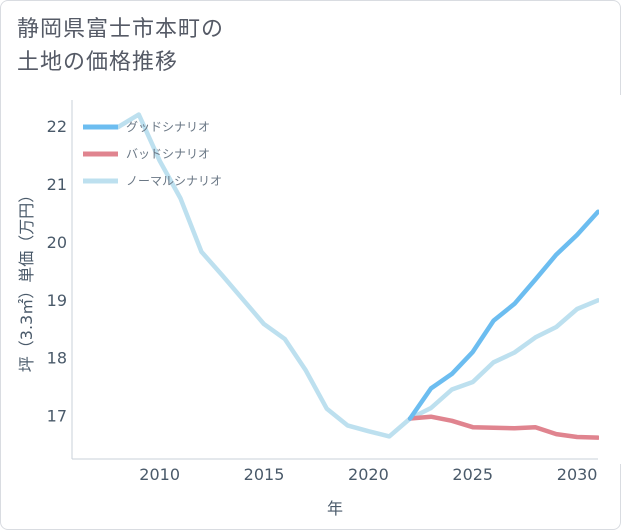  What do you see at coordinates (98, 62) in the screenshot?
I see `chart-title-line-2: 土地の価格推移` at bounding box center [98, 62].